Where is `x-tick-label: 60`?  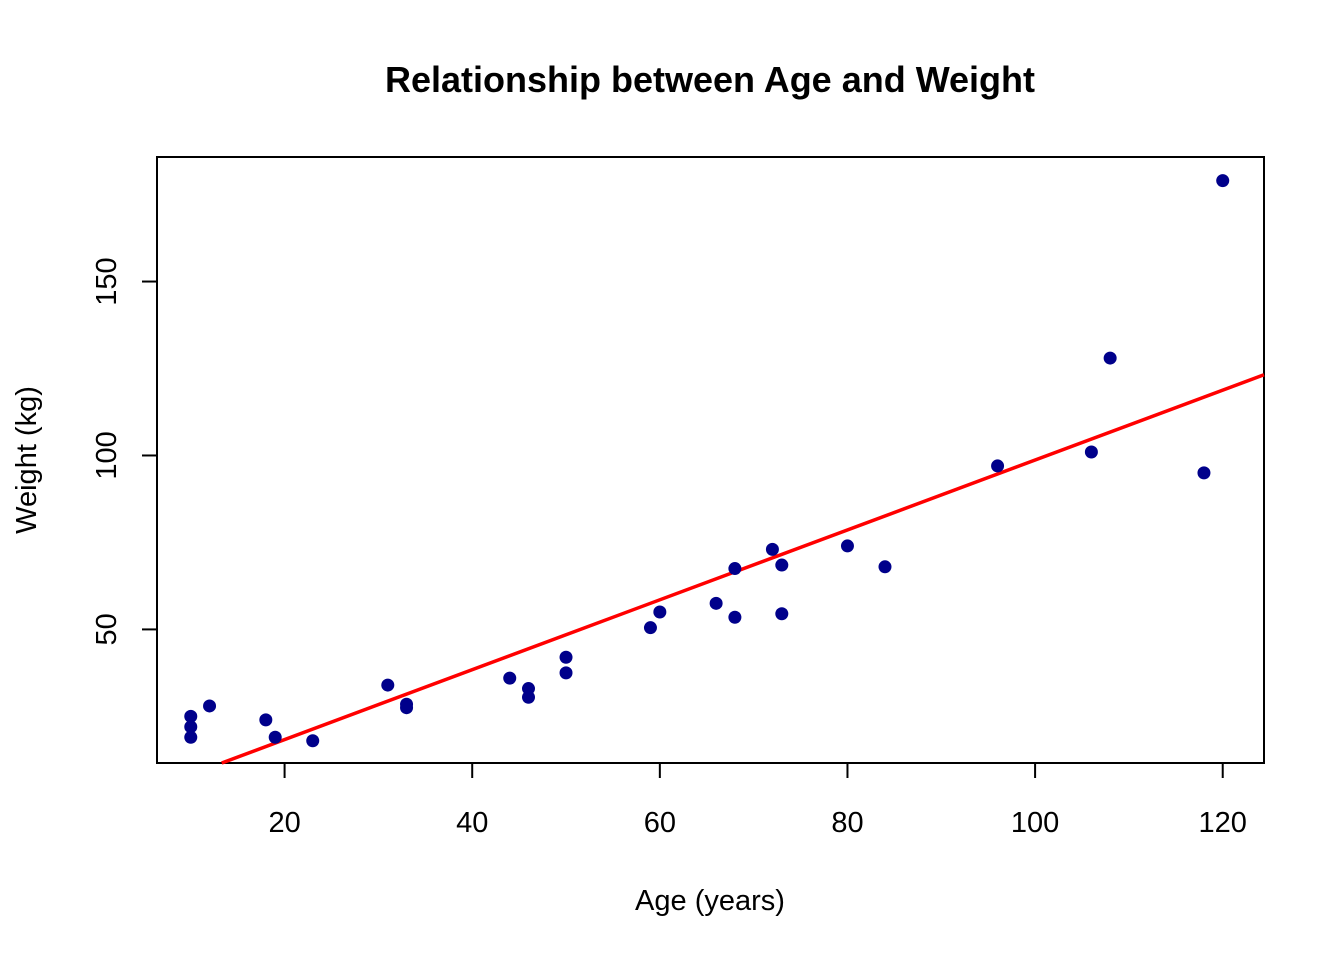
x-tick-label: 60 is located at coordinates (660, 823).